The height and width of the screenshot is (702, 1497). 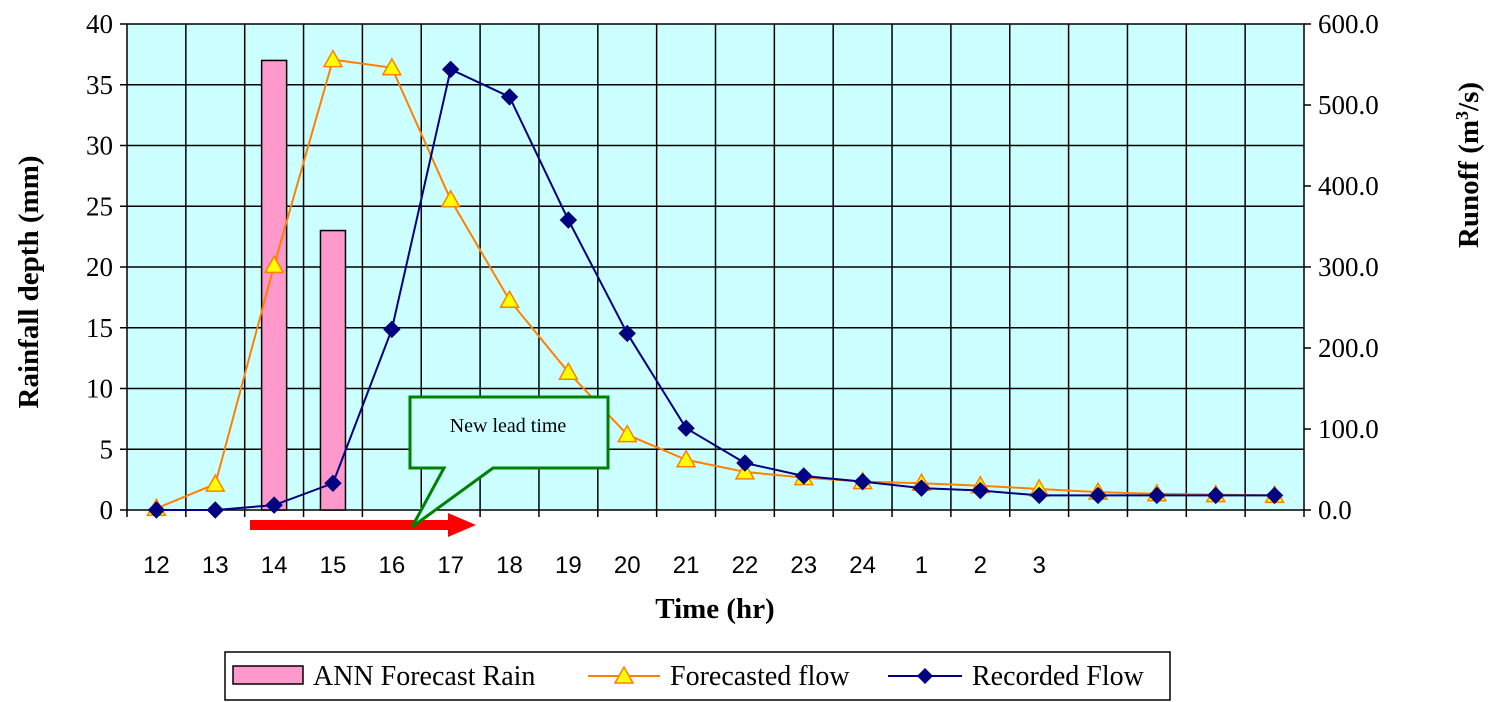 What do you see at coordinates (107, 449) in the screenshot?
I see `y-left-tick-label: 5` at bounding box center [107, 449].